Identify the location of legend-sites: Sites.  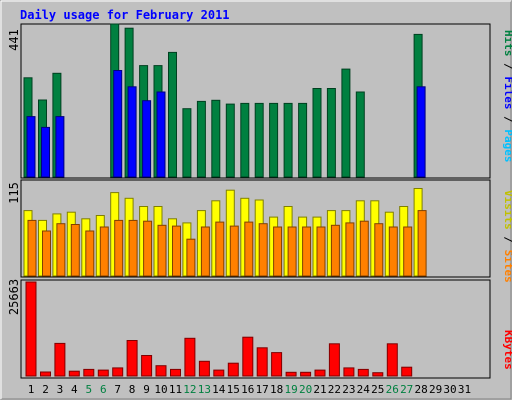
(507, 266).